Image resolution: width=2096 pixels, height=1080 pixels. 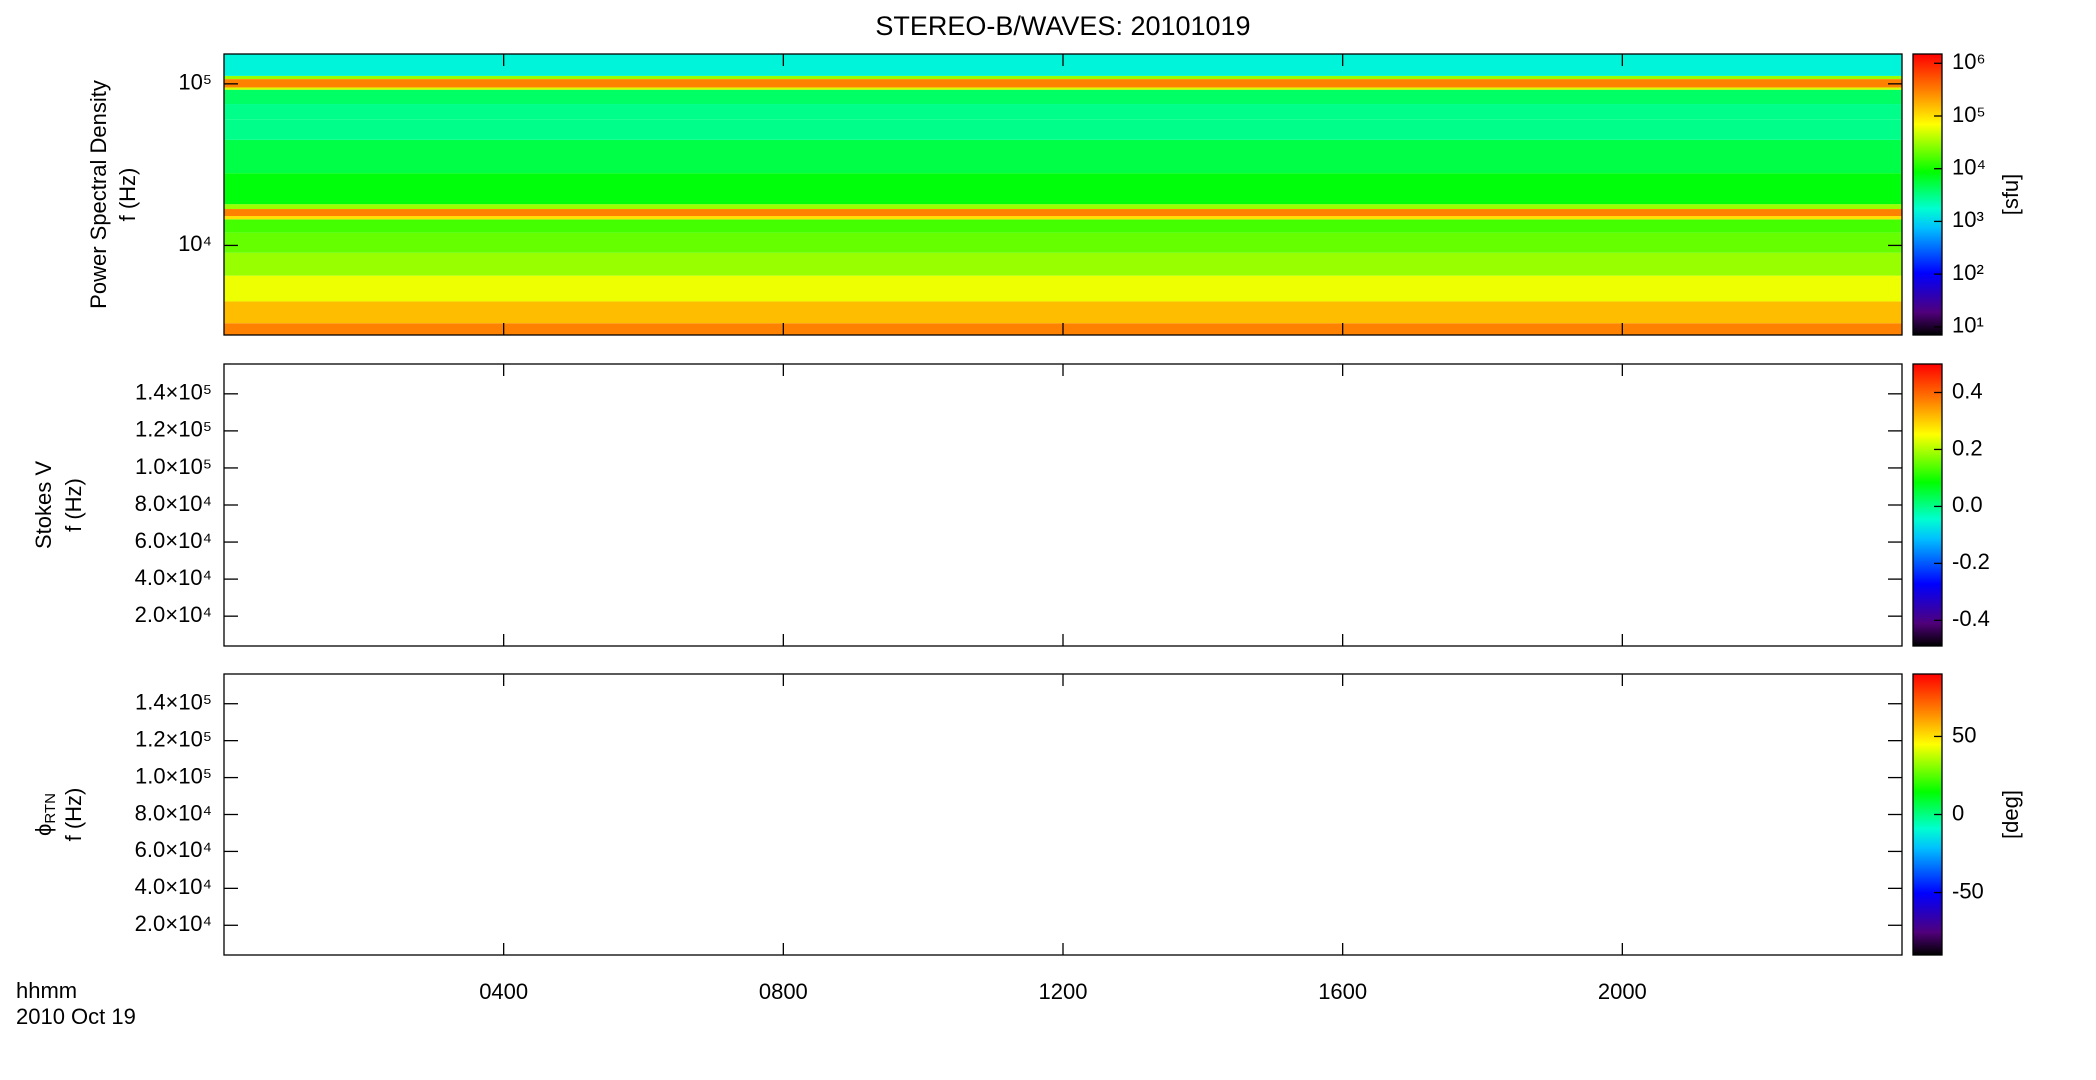 What do you see at coordinates (1967, 447) in the screenshot?
I see `colorbar-tick-label: 0.2` at bounding box center [1967, 447].